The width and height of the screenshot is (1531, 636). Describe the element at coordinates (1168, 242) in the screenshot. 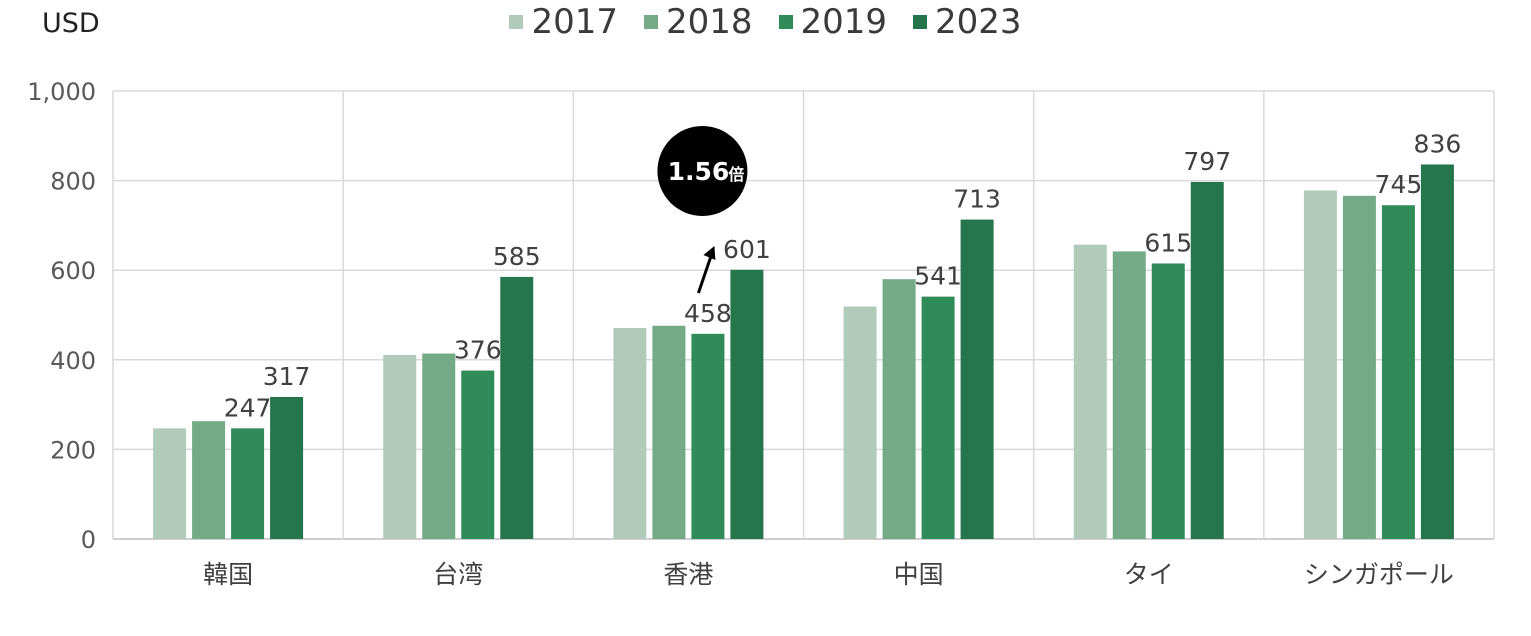

I see `data-label: 615` at that location.